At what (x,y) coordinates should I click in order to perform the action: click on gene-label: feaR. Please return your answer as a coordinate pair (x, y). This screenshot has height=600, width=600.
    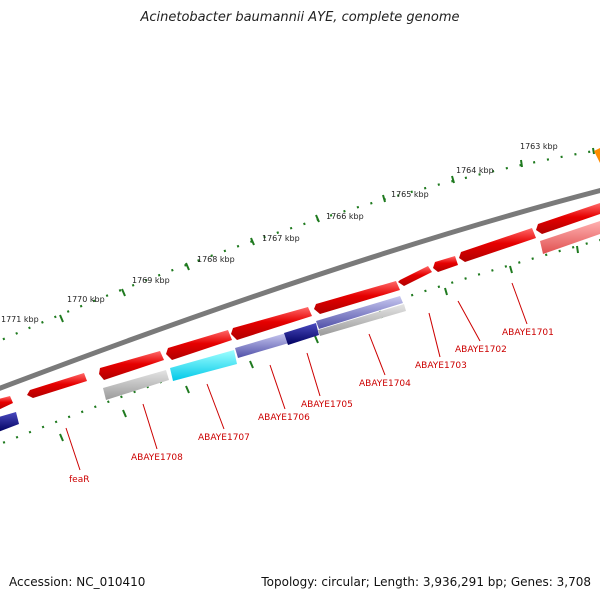
    Looking at the image, I should click on (79, 480).